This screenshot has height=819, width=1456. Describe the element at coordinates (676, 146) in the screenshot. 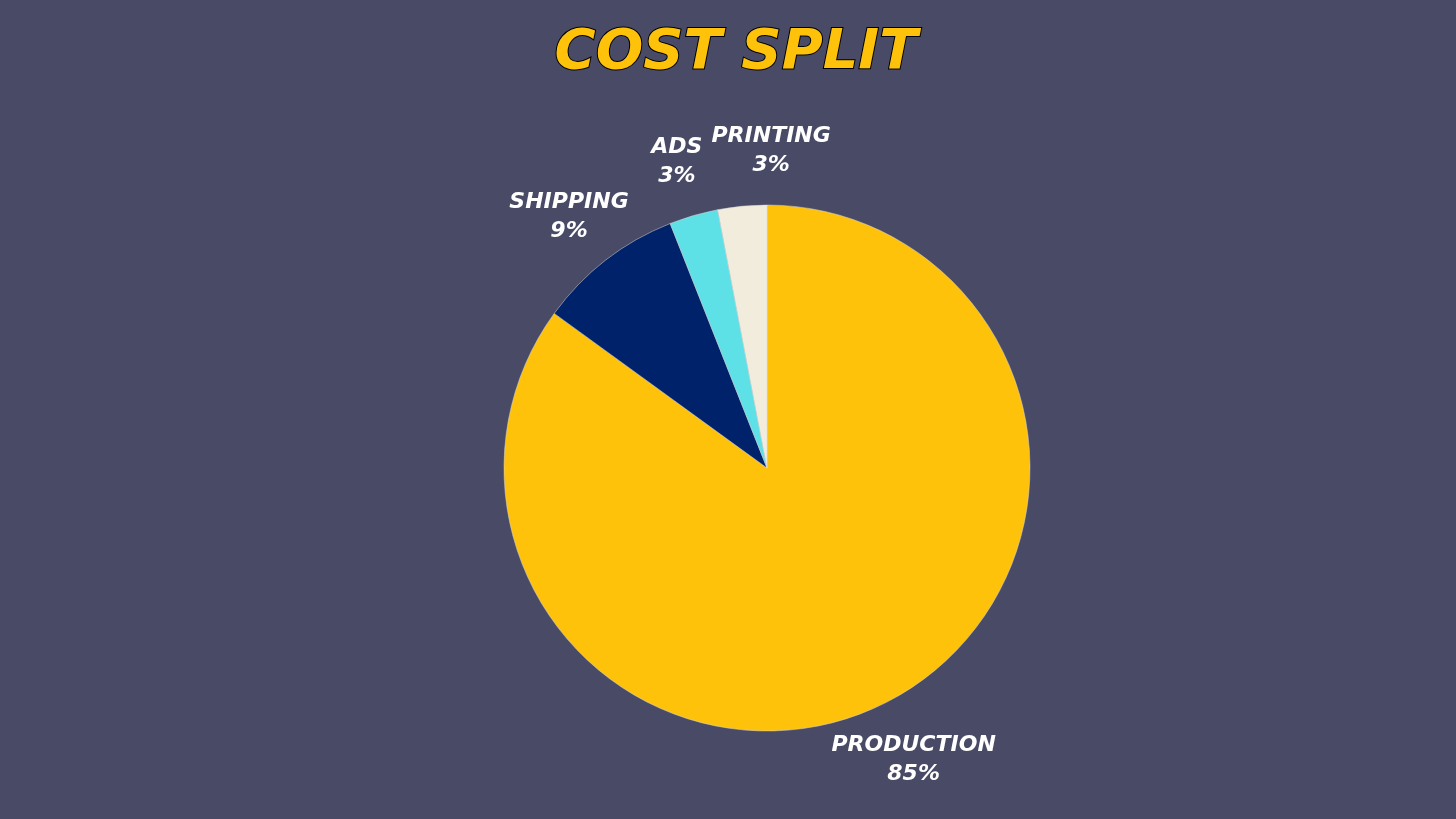

I see `slice-label: ADS` at that location.